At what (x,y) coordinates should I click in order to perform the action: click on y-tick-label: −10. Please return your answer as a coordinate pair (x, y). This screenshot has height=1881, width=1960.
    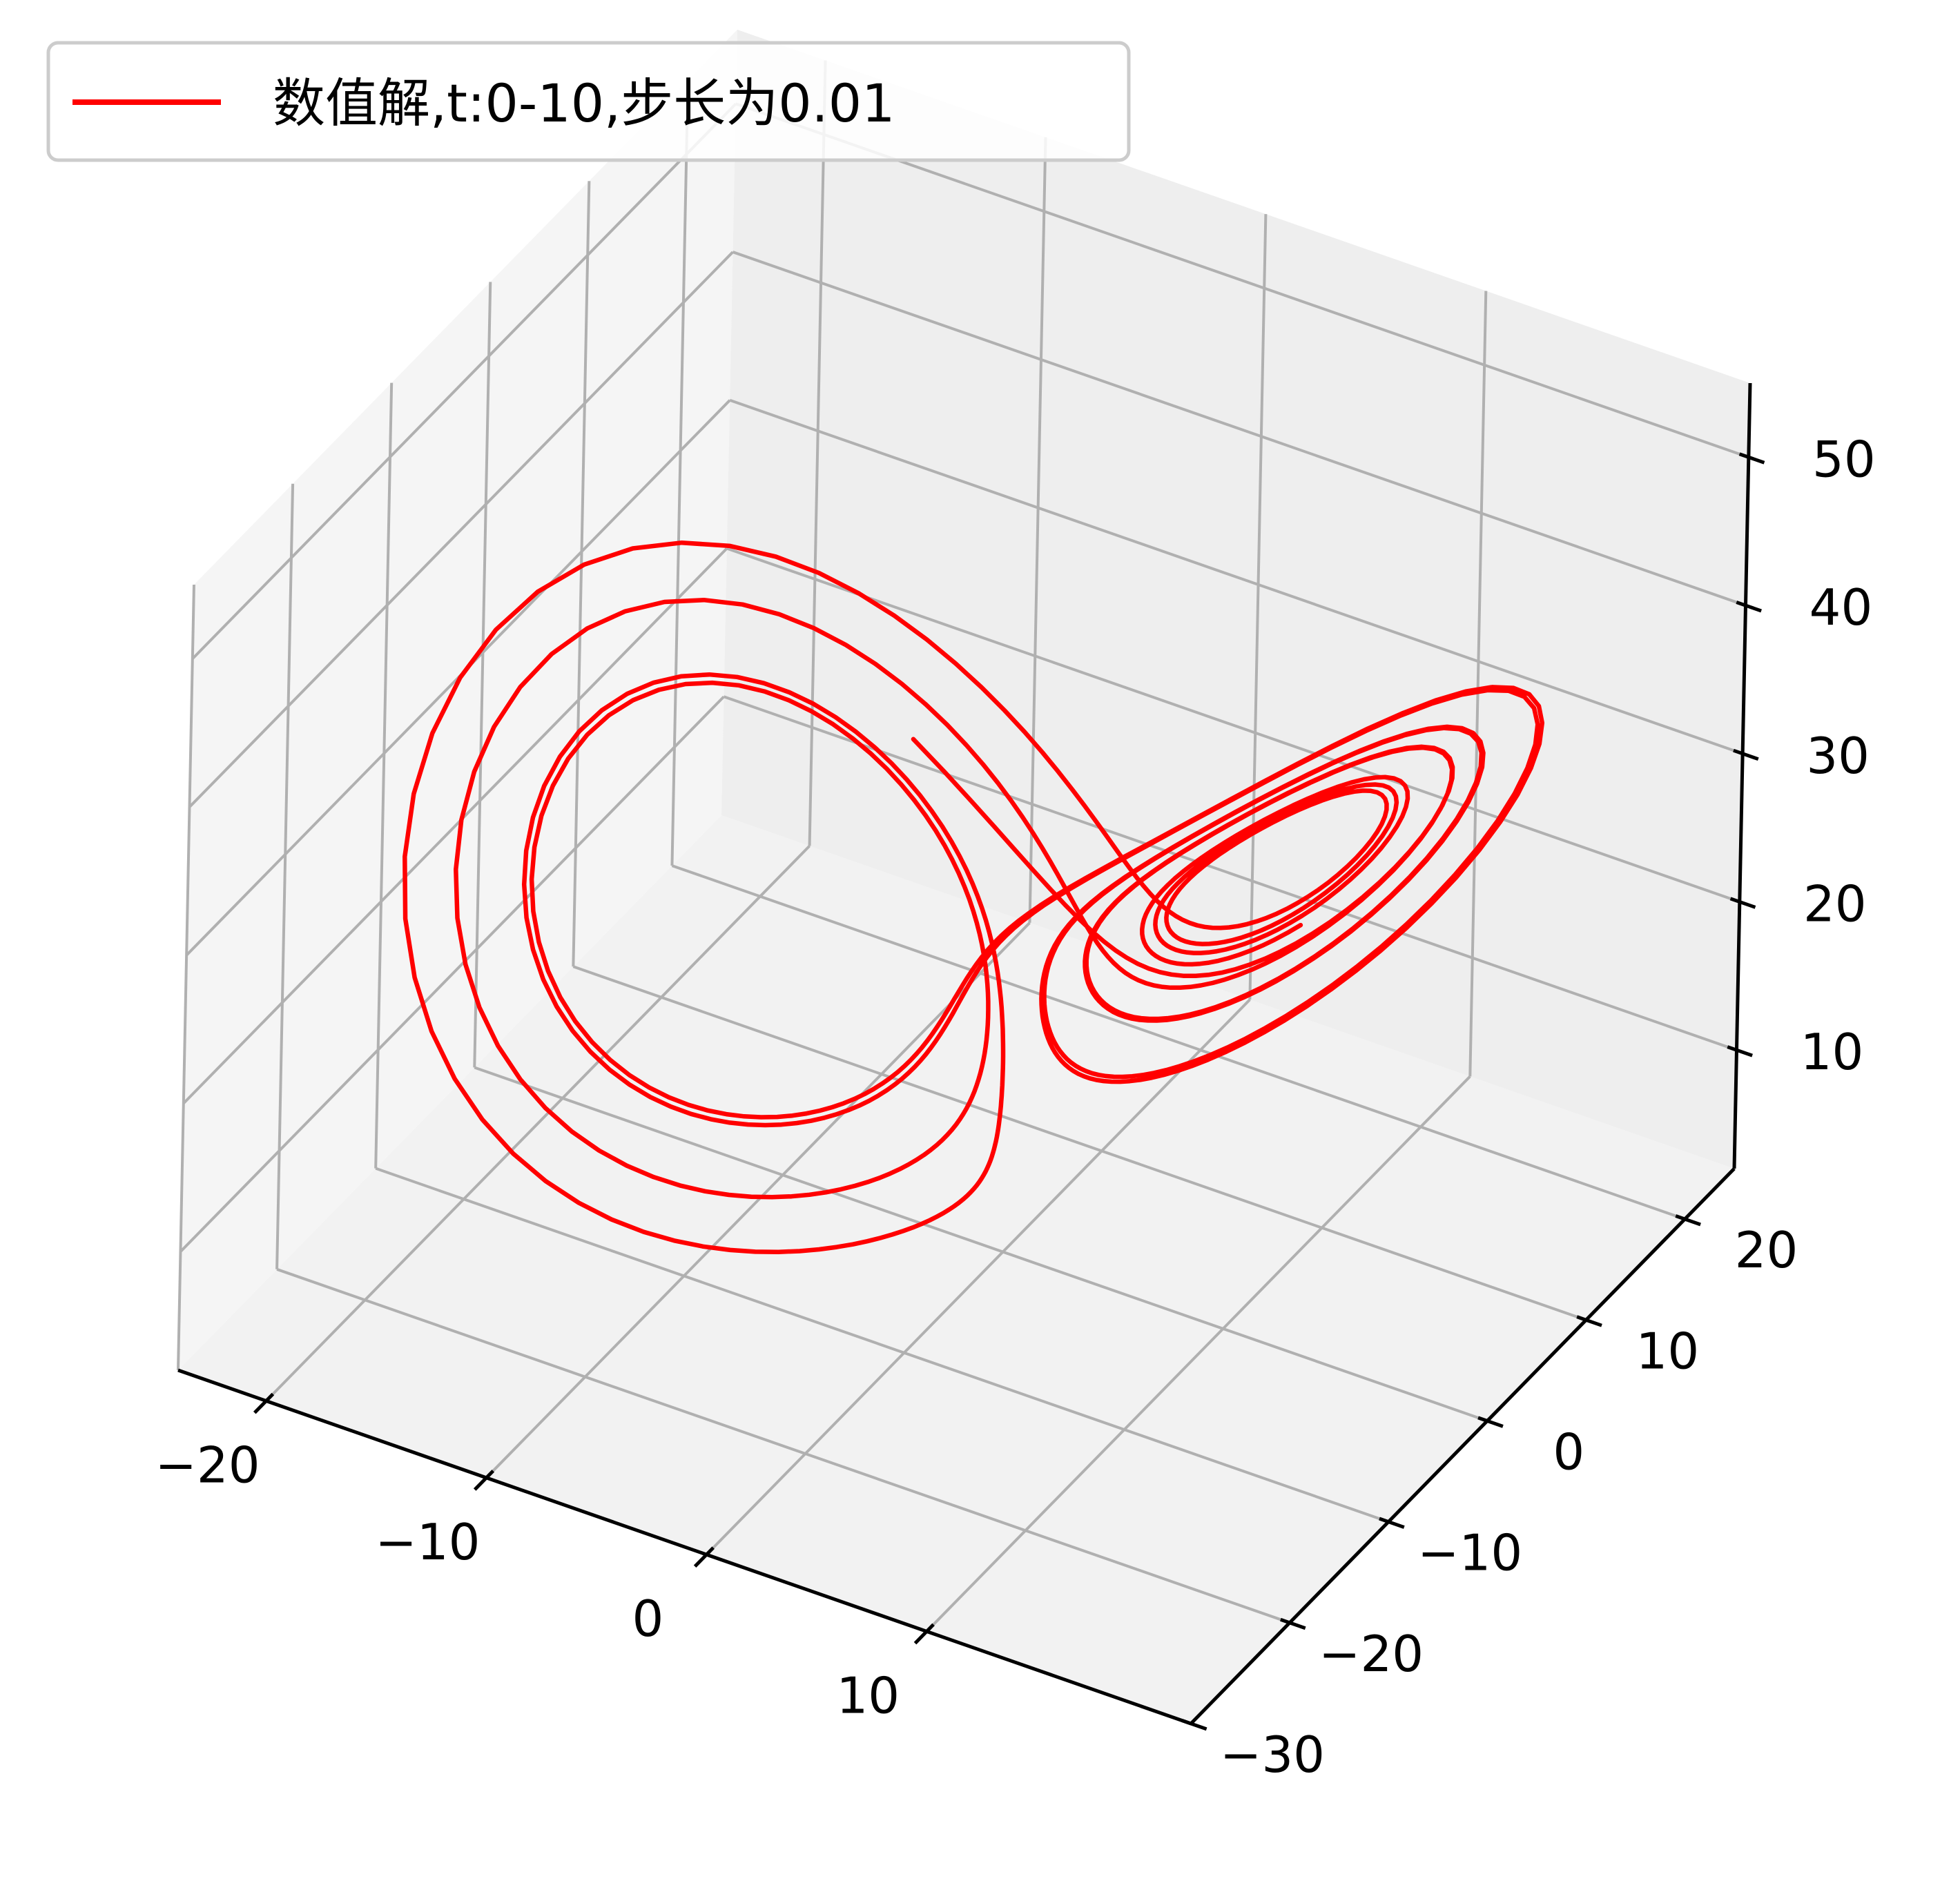
    Looking at the image, I should click on (1469, 1553).